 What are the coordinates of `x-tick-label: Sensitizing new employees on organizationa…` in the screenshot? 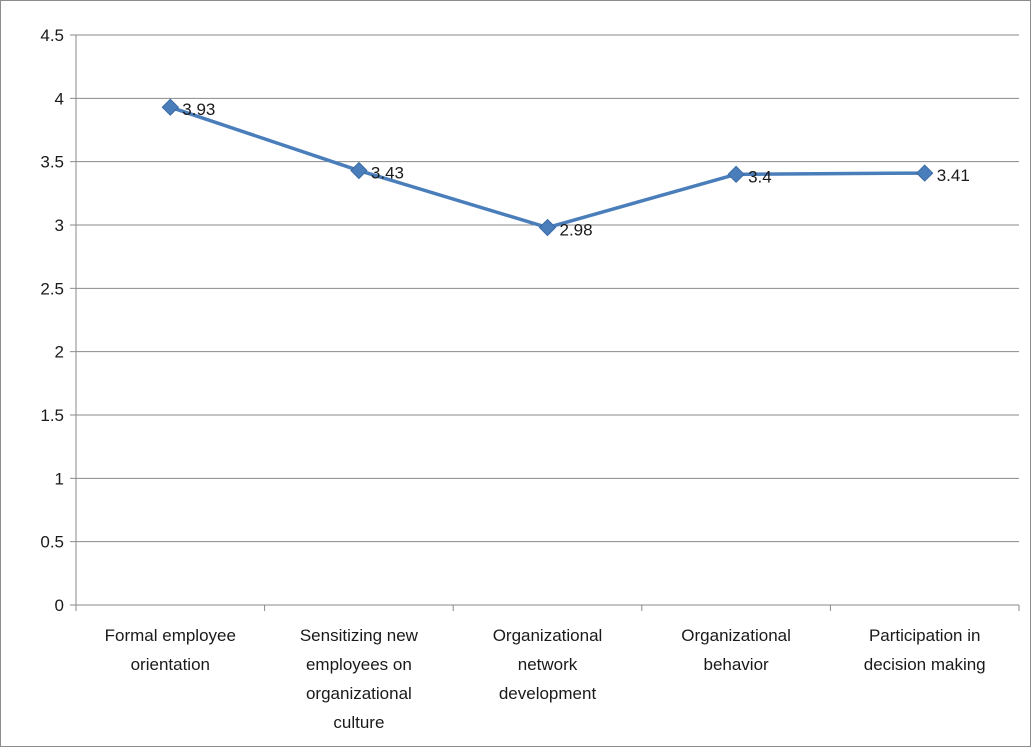 It's located at (359, 679).